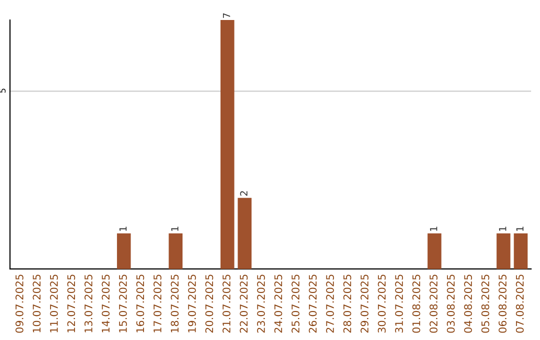 Image resolution: width=540 pixels, height=340 pixels. I want to click on x-tick-label: 03.08.2025, so click(450, 303).